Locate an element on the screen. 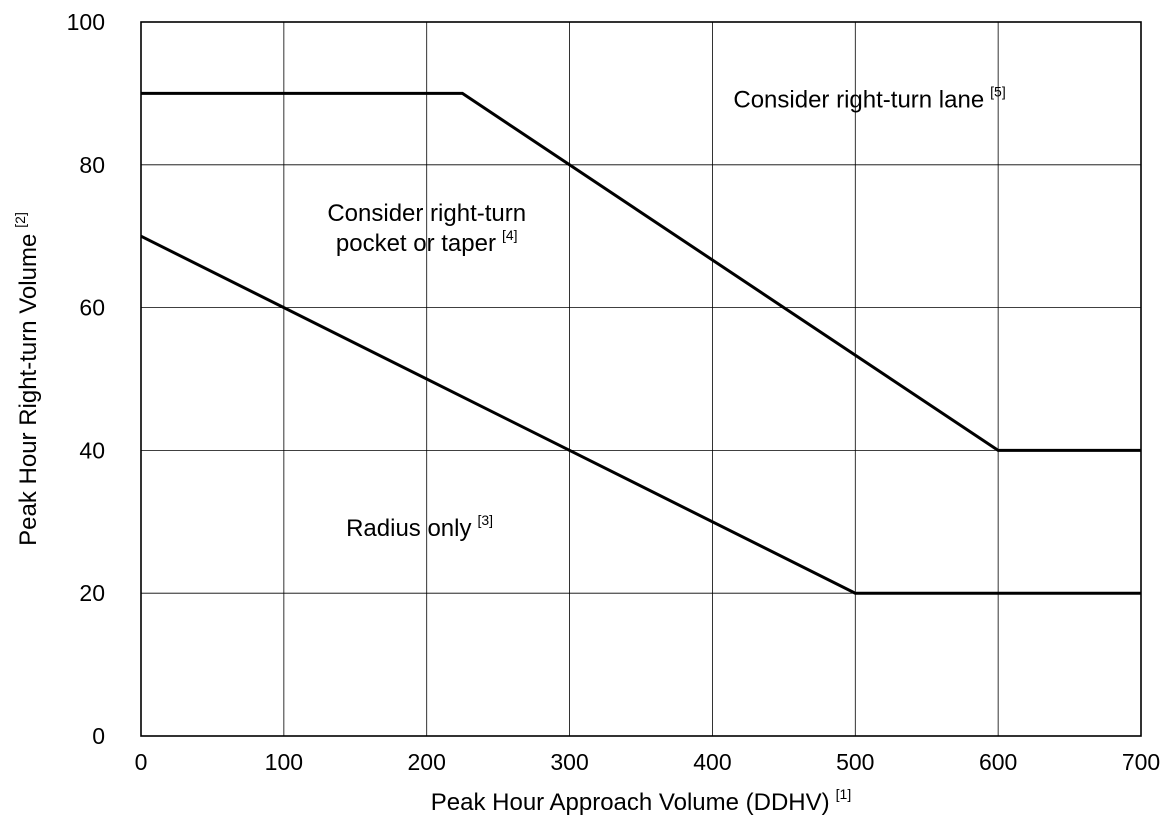  x-tick-label: 700 is located at coordinates (1141, 762).